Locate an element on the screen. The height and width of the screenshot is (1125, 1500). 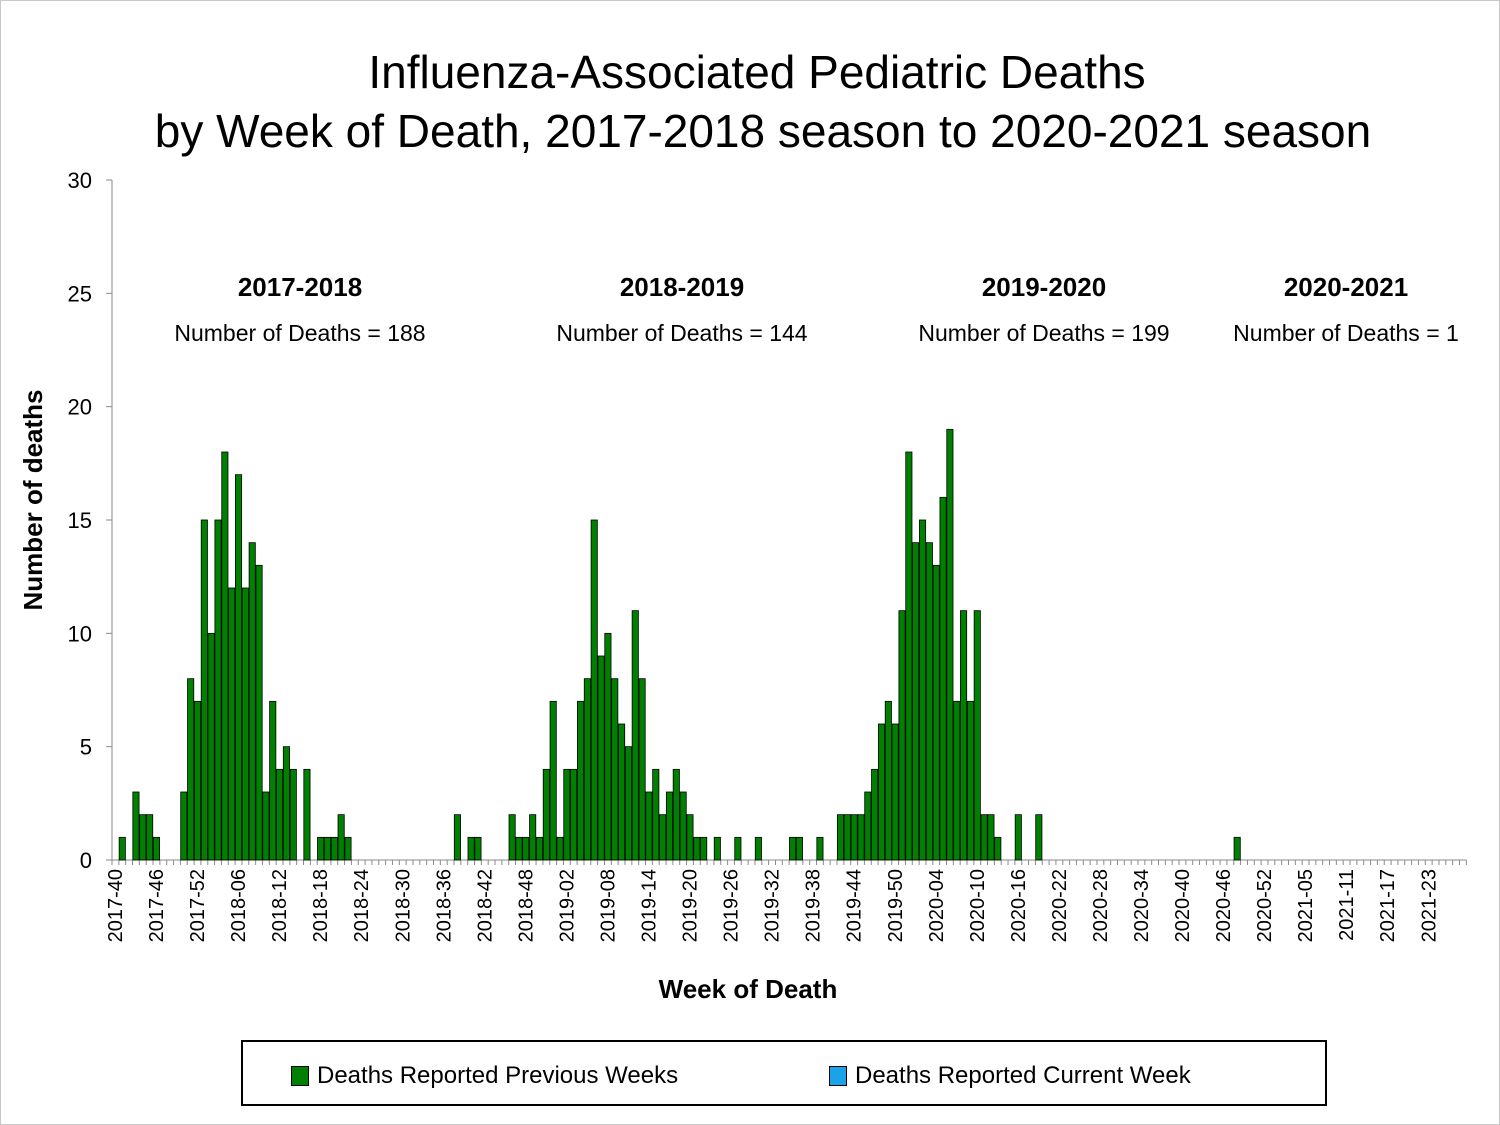
season-heading: 2019-2020 is located at coordinates (1044, 287).